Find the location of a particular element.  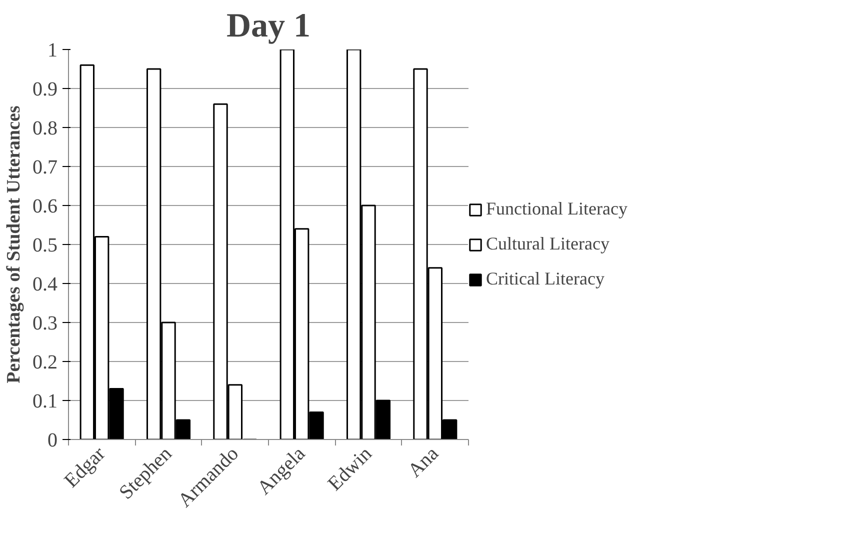

y-tick-label: 0 is located at coordinates (53, 441).